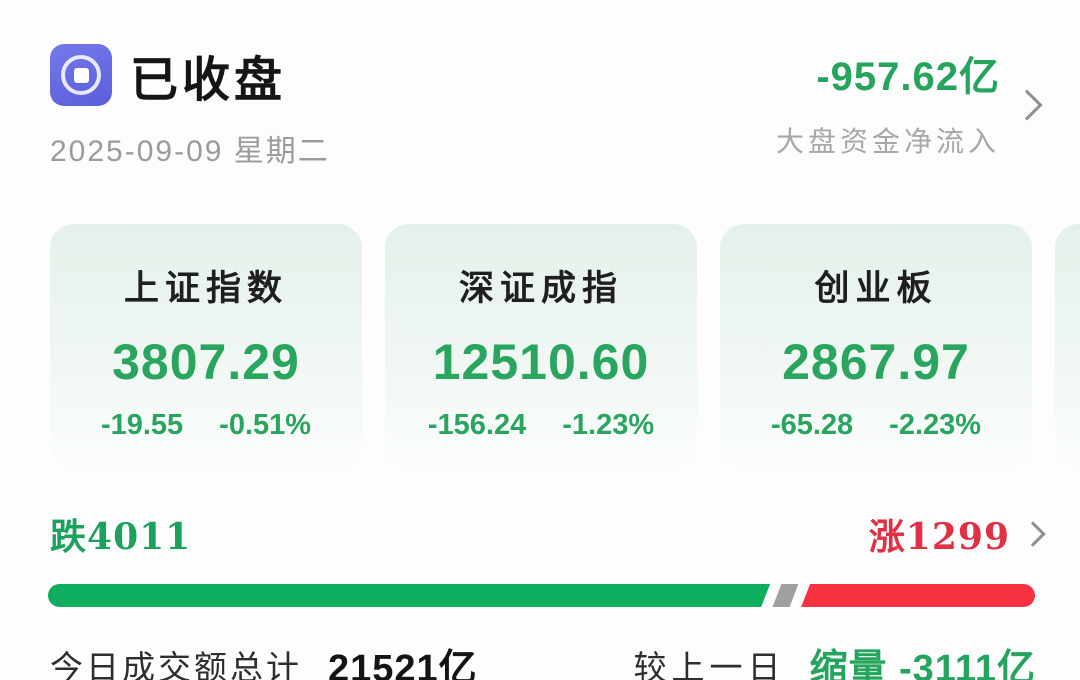  I want to click on turnover-value: 21521亿, so click(403, 664).